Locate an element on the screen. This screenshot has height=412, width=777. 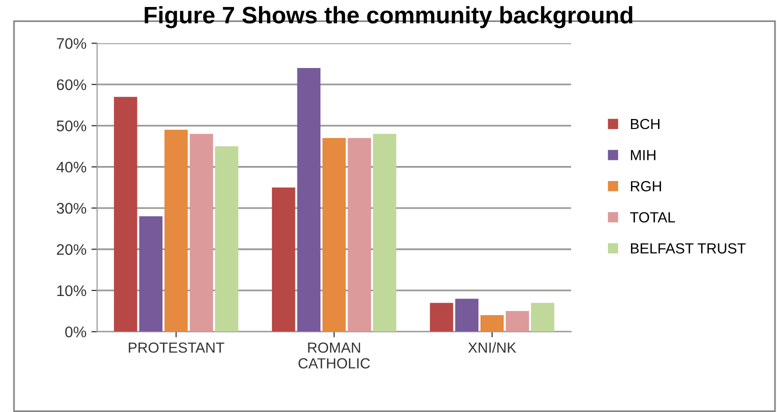
x-tick-label: XNI/NK is located at coordinates (492, 347).